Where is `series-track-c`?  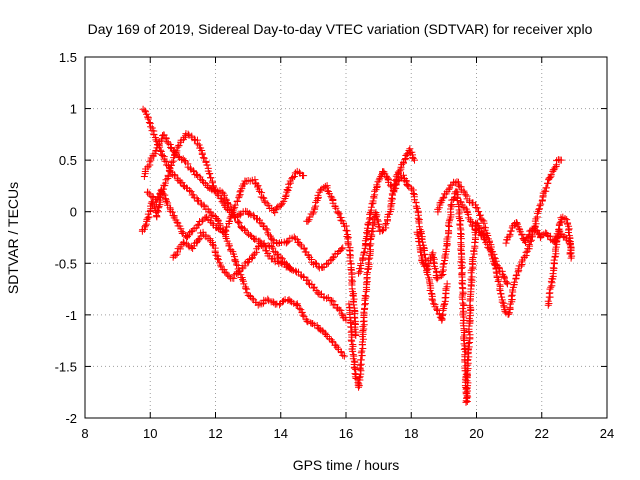 series-track-c is located at coordinates (245, 201).